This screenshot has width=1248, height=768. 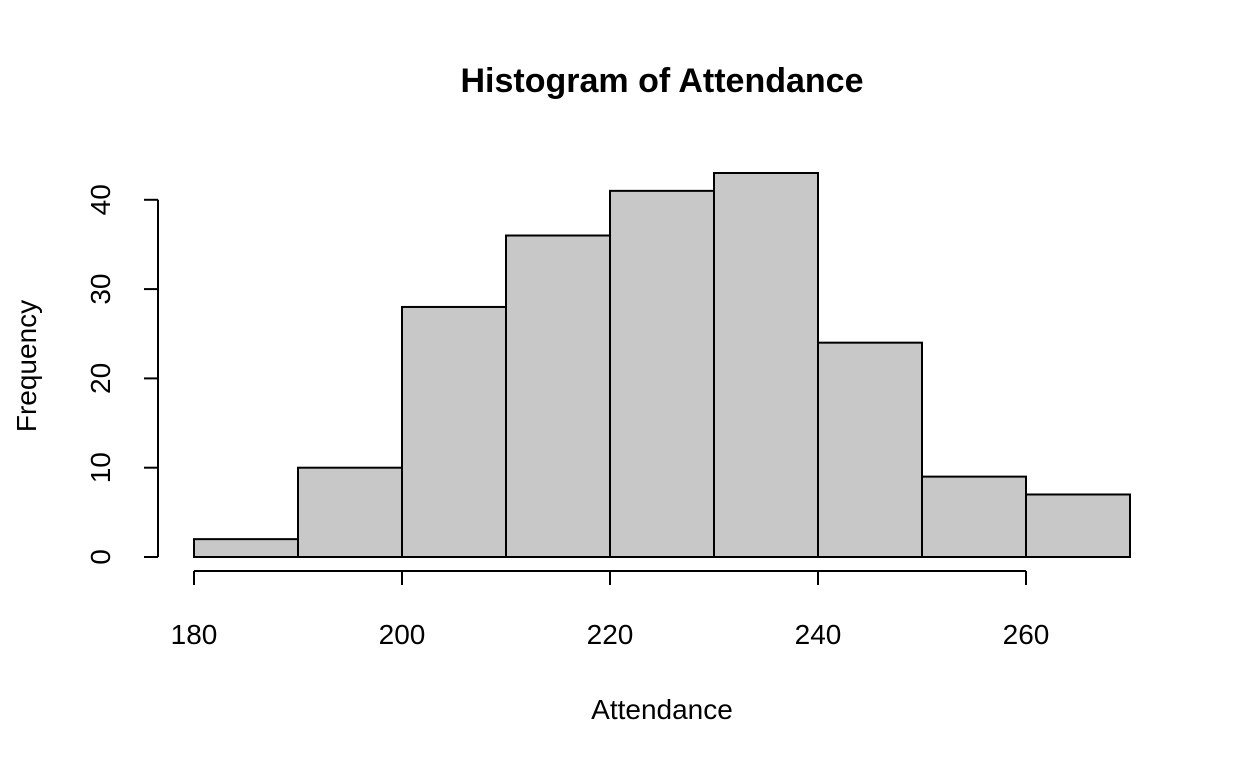 What do you see at coordinates (122, 374) in the screenshot?
I see `y-axis: 0 10 20 30 40` at bounding box center [122, 374].